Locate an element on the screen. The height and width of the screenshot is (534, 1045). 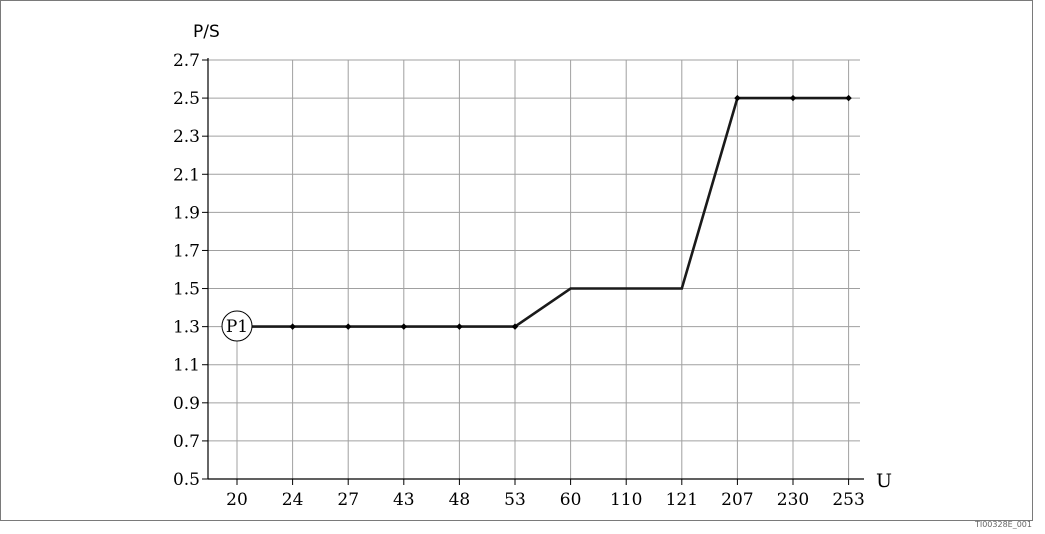
figure-id: TI00328E_001 is located at coordinates (1003, 524).